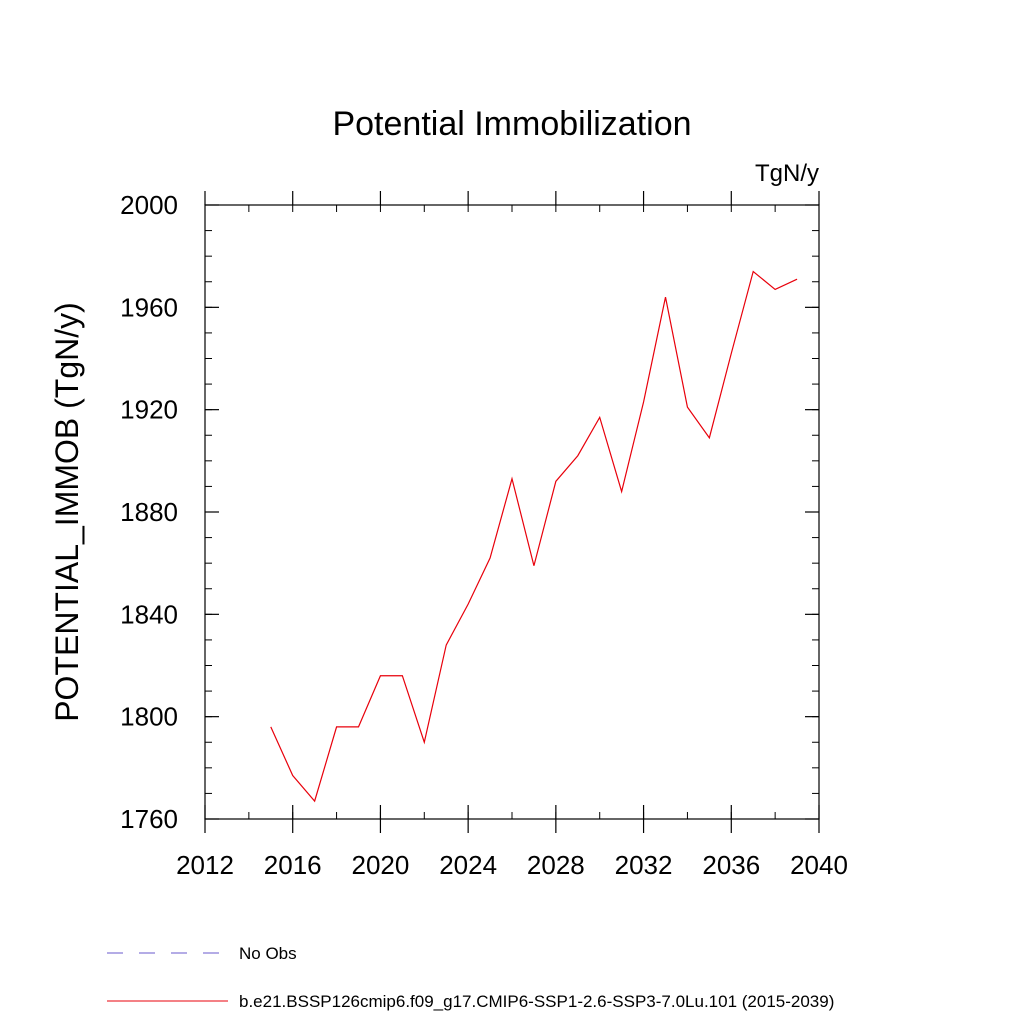 This screenshot has width=1024, height=1024. What do you see at coordinates (381, 865) in the screenshot?
I see `x-tick-label: 2020` at bounding box center [381, 865].